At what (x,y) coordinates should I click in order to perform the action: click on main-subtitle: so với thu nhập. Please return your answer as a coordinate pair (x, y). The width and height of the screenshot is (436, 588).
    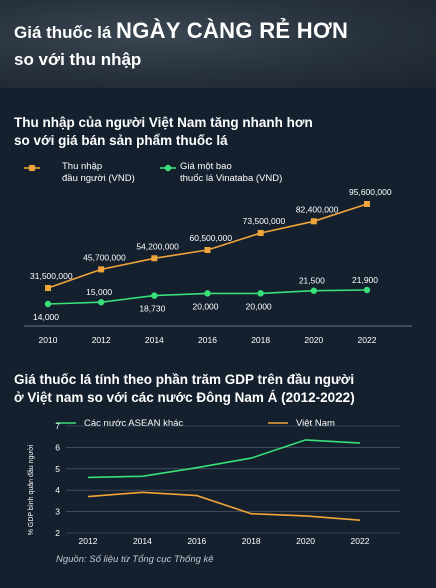
    Looking at the image, I should click on (78, 59).